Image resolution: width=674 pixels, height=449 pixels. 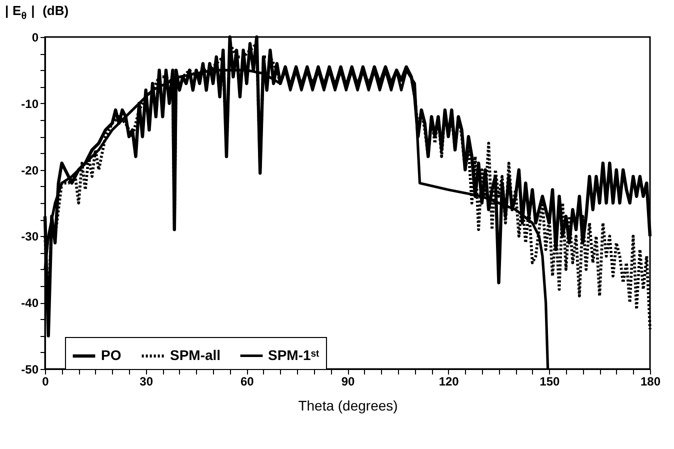 What do you see at coordinates (294, 354) in the screenshot?
I see `legend-label: SPM-1ˢᵗ` at bounding box center [294, 354].